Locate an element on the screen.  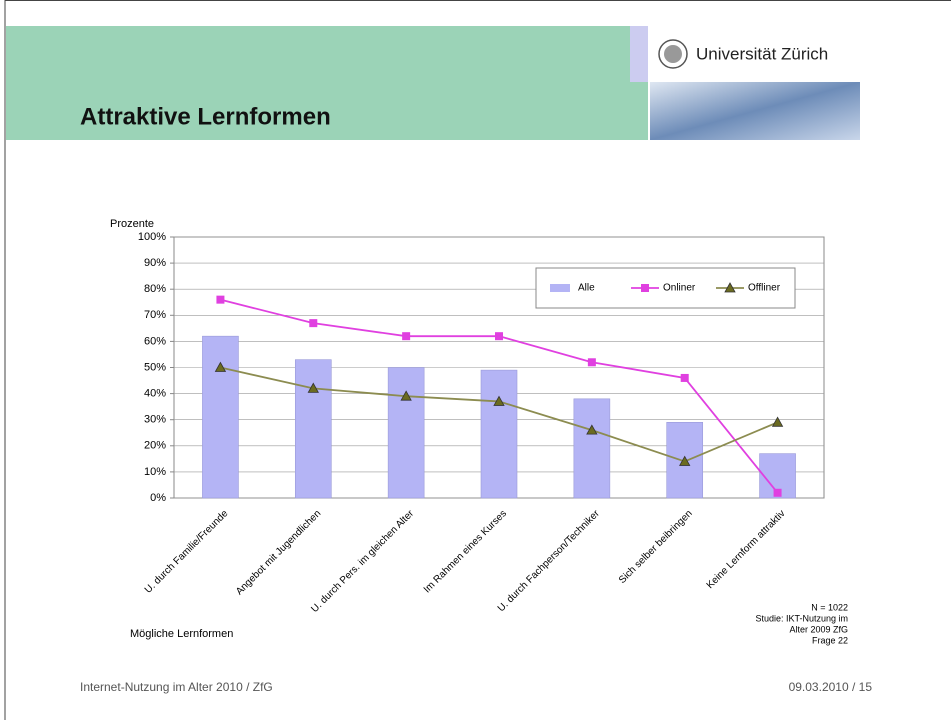
x-tick-label: Angebot mit Jugendlichen is located at coordinates (278, 552).